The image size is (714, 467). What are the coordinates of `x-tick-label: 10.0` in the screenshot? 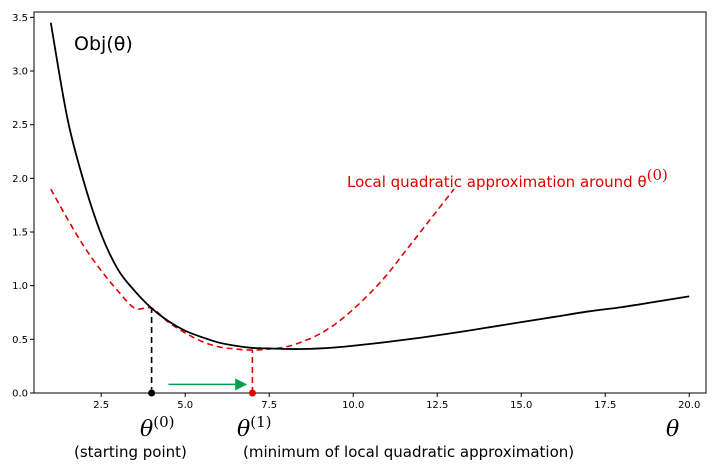 It's located at (353, 405).